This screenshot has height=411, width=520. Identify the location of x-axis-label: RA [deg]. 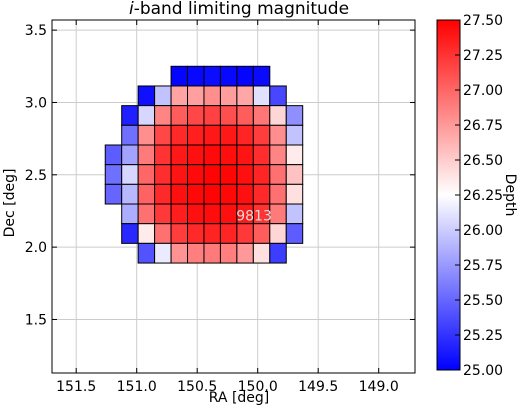
(239, 398).